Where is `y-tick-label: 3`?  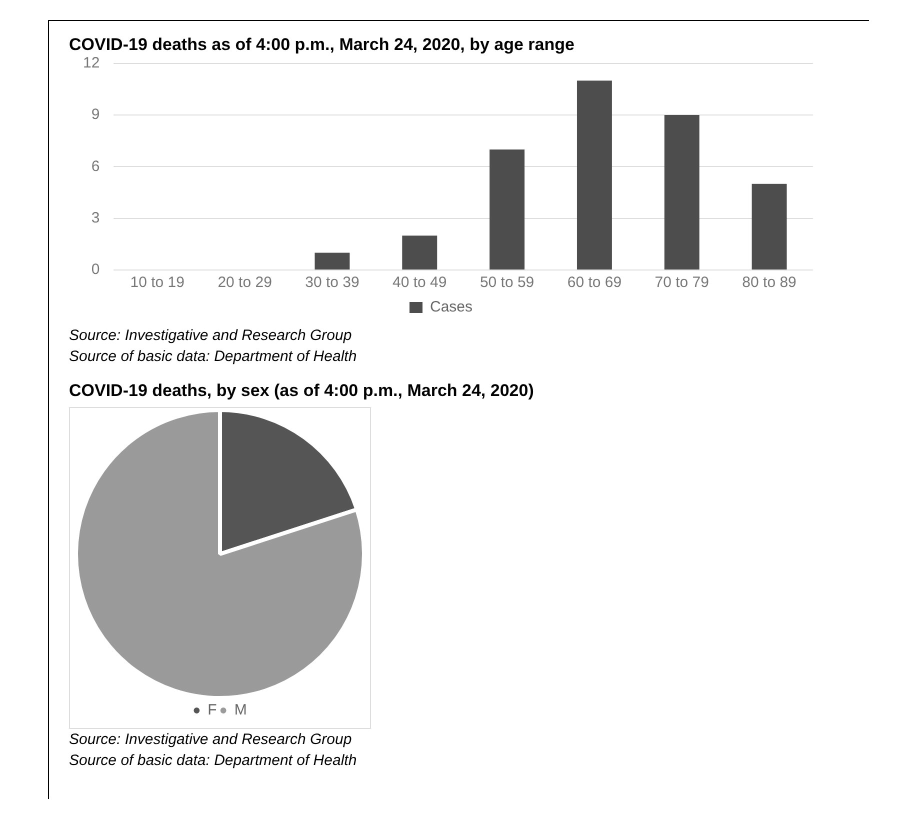 y-tick-label: 3 is located at coordinates (95, 217).